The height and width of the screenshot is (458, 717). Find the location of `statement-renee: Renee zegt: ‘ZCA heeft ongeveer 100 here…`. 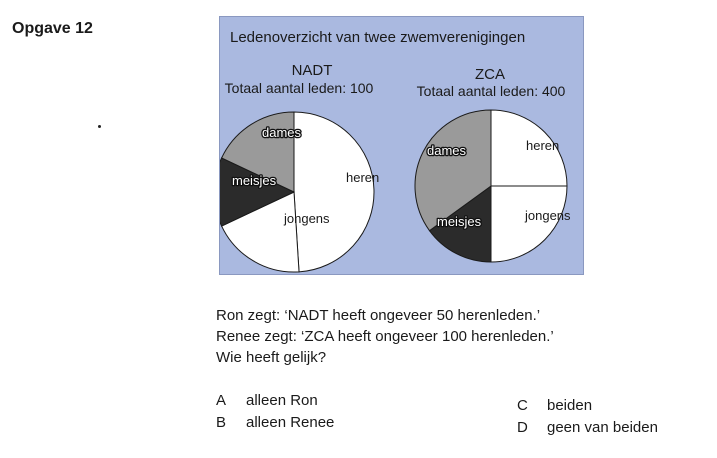

statement-renee: Renee zegt: ‘ZCA heeft ongeveer 100 here… is located at coordinates (385, 336).